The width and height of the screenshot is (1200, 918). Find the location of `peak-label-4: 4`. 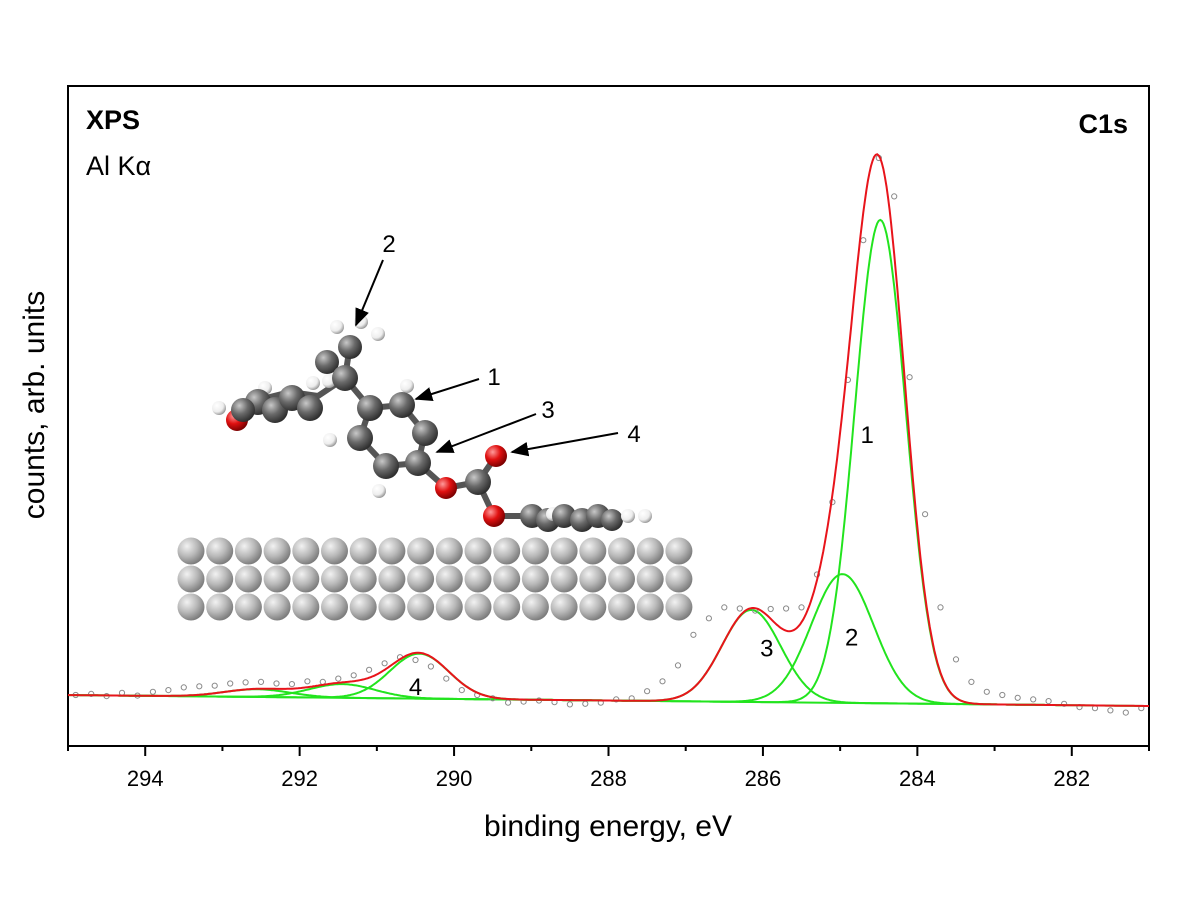

peak-label-4: 4 is located at coordinates (415, 687).